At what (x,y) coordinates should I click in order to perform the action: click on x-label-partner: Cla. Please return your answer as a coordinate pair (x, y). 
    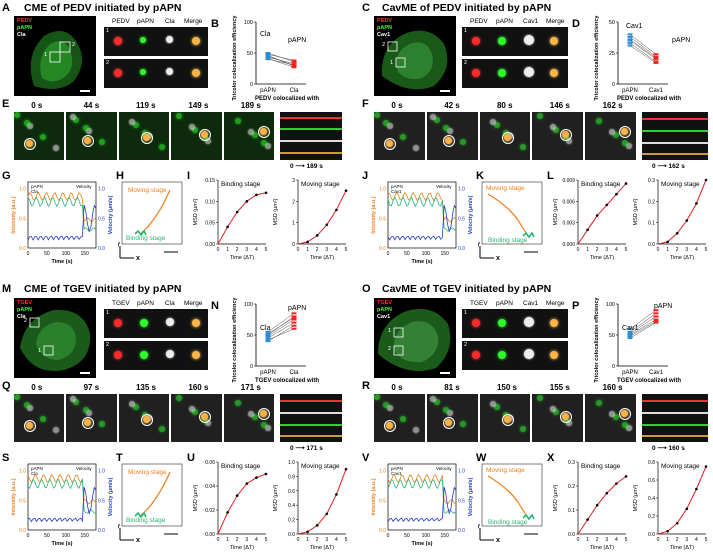
    Looking at the image, I should click on (294, 91).